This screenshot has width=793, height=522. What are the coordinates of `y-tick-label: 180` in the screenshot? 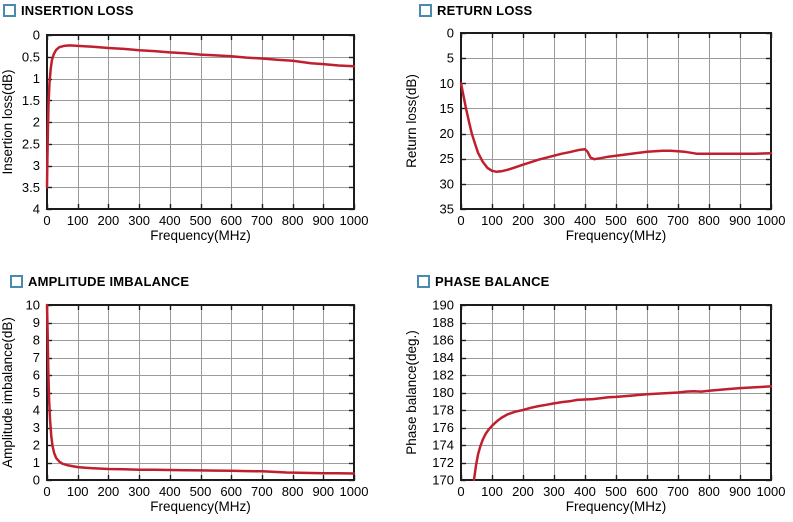 It's located at (443, 392).